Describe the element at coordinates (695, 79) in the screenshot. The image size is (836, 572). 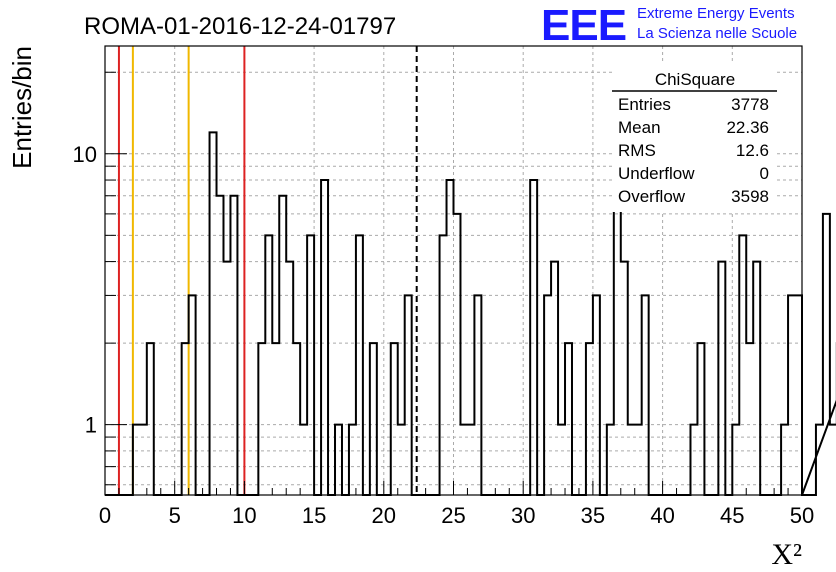
I see `stats-title: ChiSquare` at that location.